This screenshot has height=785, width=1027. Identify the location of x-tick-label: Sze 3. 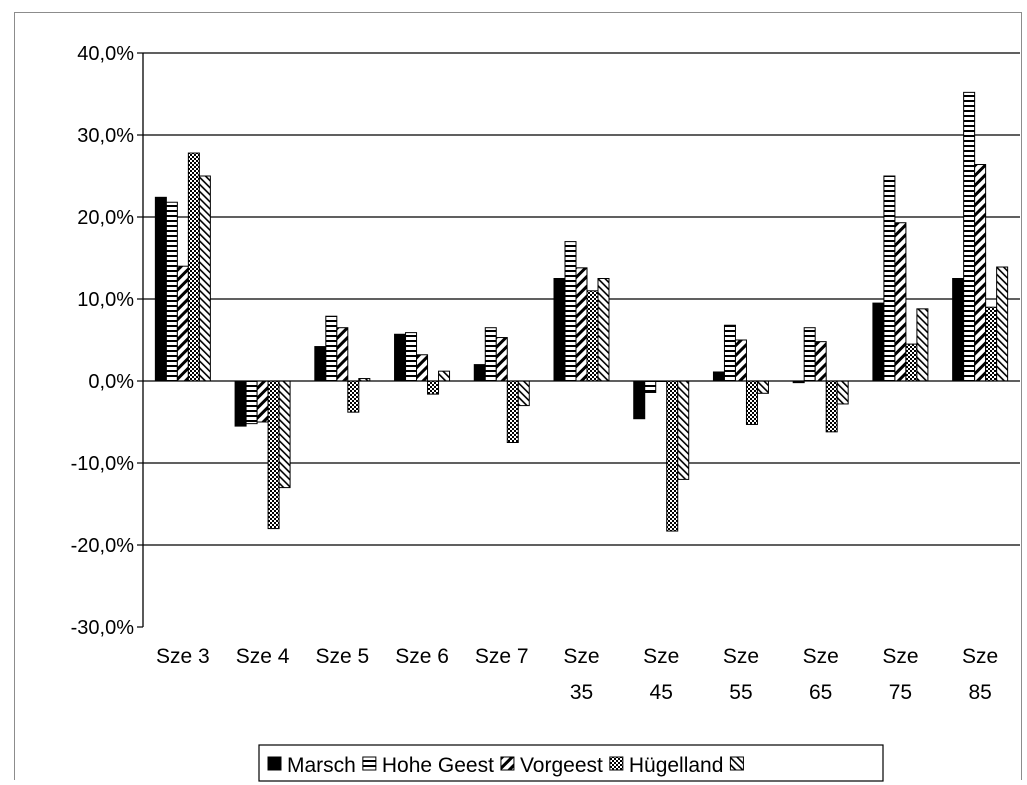
(183, 656).